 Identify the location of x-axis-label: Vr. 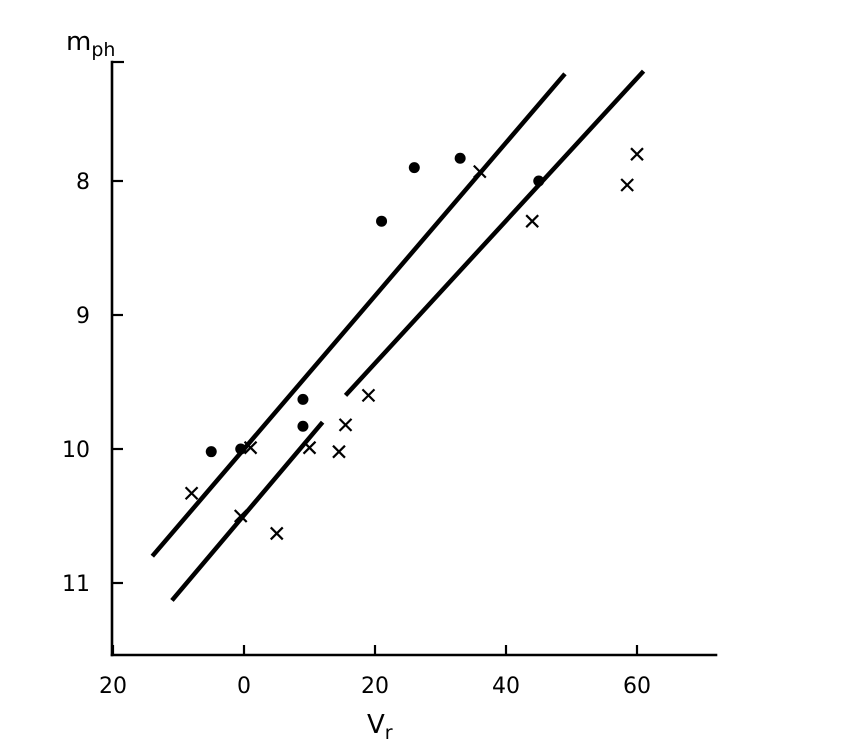
(380, 727).